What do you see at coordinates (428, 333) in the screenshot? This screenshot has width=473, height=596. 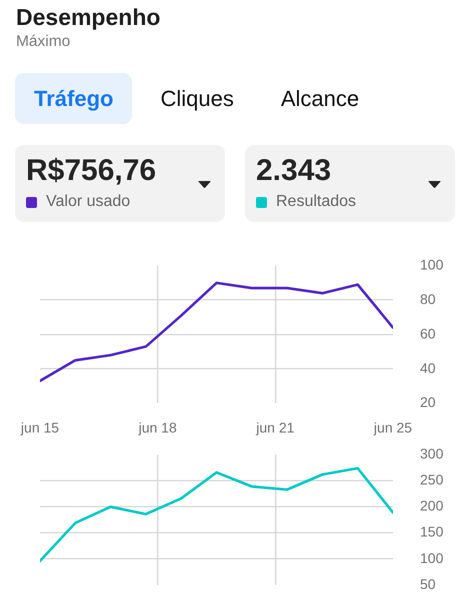 I see `y-tick-label: 60` at bounding box center [428, 333].